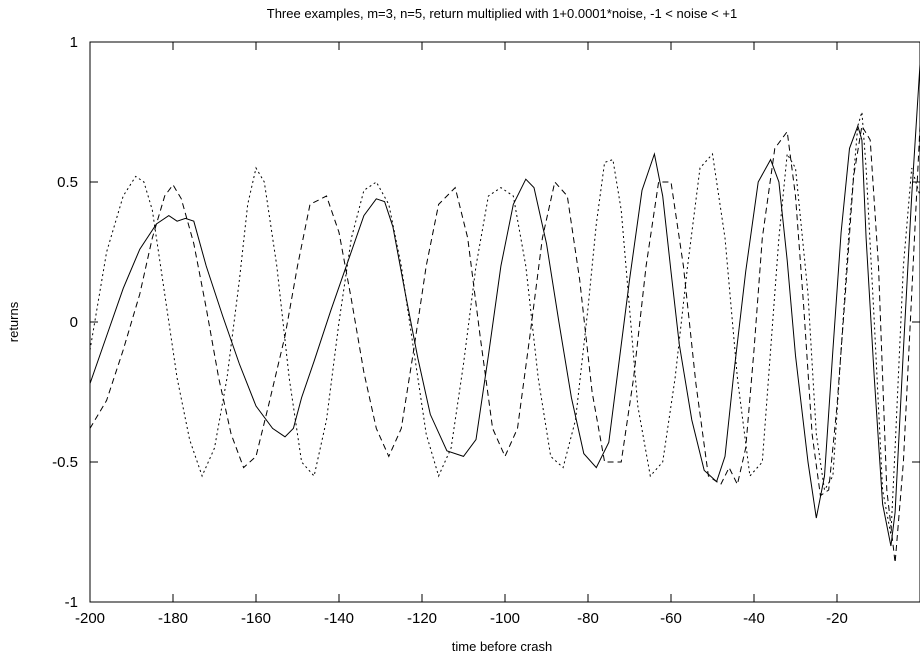 Image resolution: width=920 pixels, height=660 pixels. What do you see at coordinates (671, 618) in the screenshot?
I see `x-tick-label: -60` at bounding box center [671, 618].